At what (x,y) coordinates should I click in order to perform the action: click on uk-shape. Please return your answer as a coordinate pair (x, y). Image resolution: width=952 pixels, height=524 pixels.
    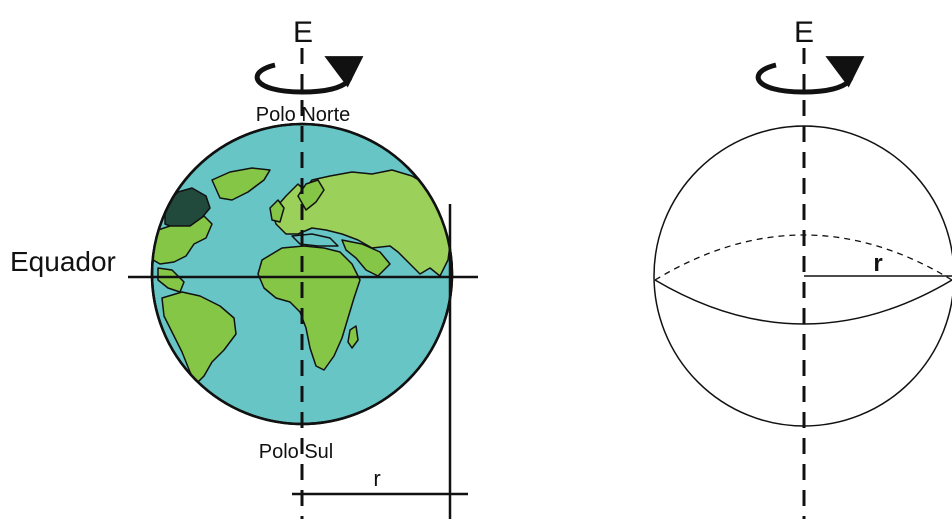
    Looking at the image, I should click on (277, 211).